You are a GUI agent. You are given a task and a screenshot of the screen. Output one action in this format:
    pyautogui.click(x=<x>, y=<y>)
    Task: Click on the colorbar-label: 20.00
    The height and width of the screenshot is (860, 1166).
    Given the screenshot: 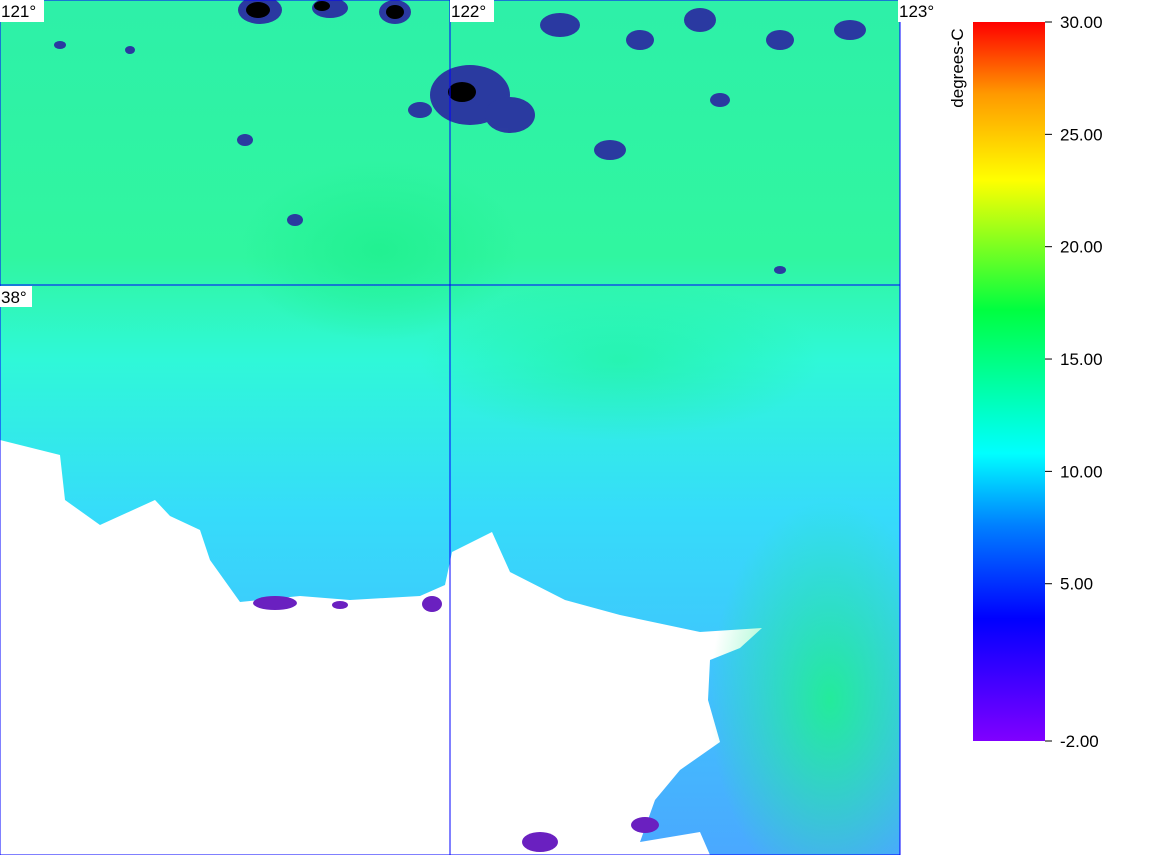 What is the action you would take?
    pyautogui.click(x=1081, y=247)
    